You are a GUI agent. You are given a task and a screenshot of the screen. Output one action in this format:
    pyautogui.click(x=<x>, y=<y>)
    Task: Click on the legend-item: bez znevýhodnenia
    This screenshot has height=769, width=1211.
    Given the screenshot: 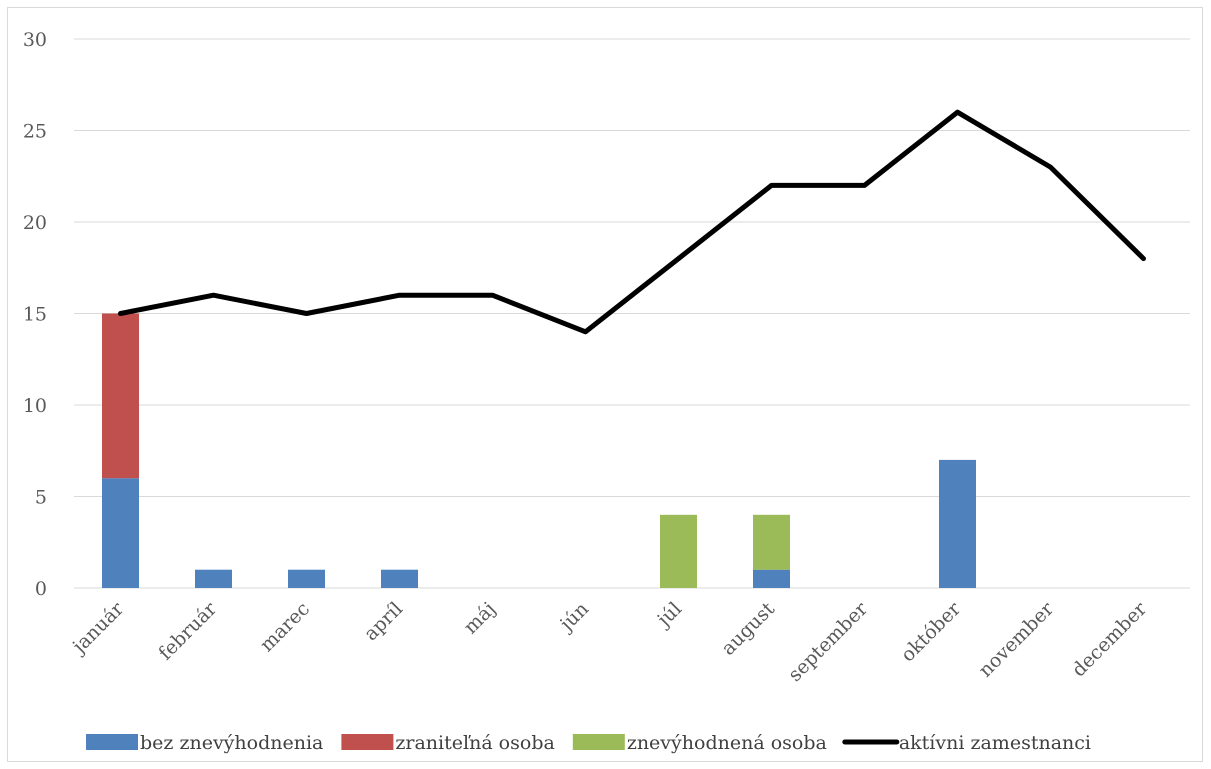 What is the action you would take?
    pyautogui.click(x=204, y=743)
    